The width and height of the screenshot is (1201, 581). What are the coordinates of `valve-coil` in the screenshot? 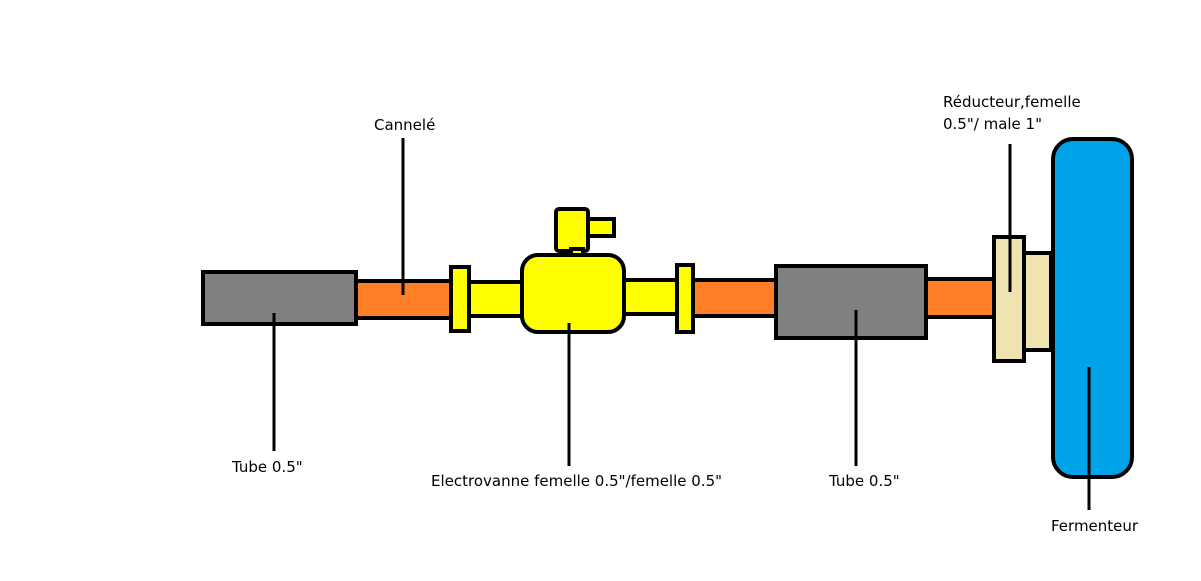 It's located at (572, 230).